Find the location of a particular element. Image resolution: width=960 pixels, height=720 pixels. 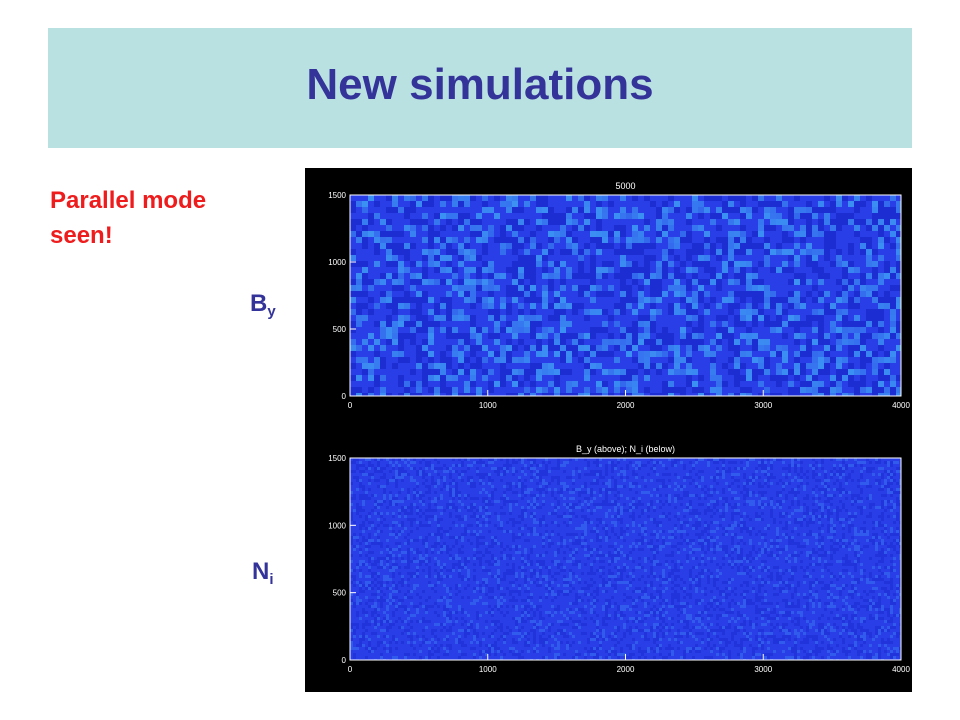

y-tick-label-1-3: 1500 is located at coordinates (337, 195).